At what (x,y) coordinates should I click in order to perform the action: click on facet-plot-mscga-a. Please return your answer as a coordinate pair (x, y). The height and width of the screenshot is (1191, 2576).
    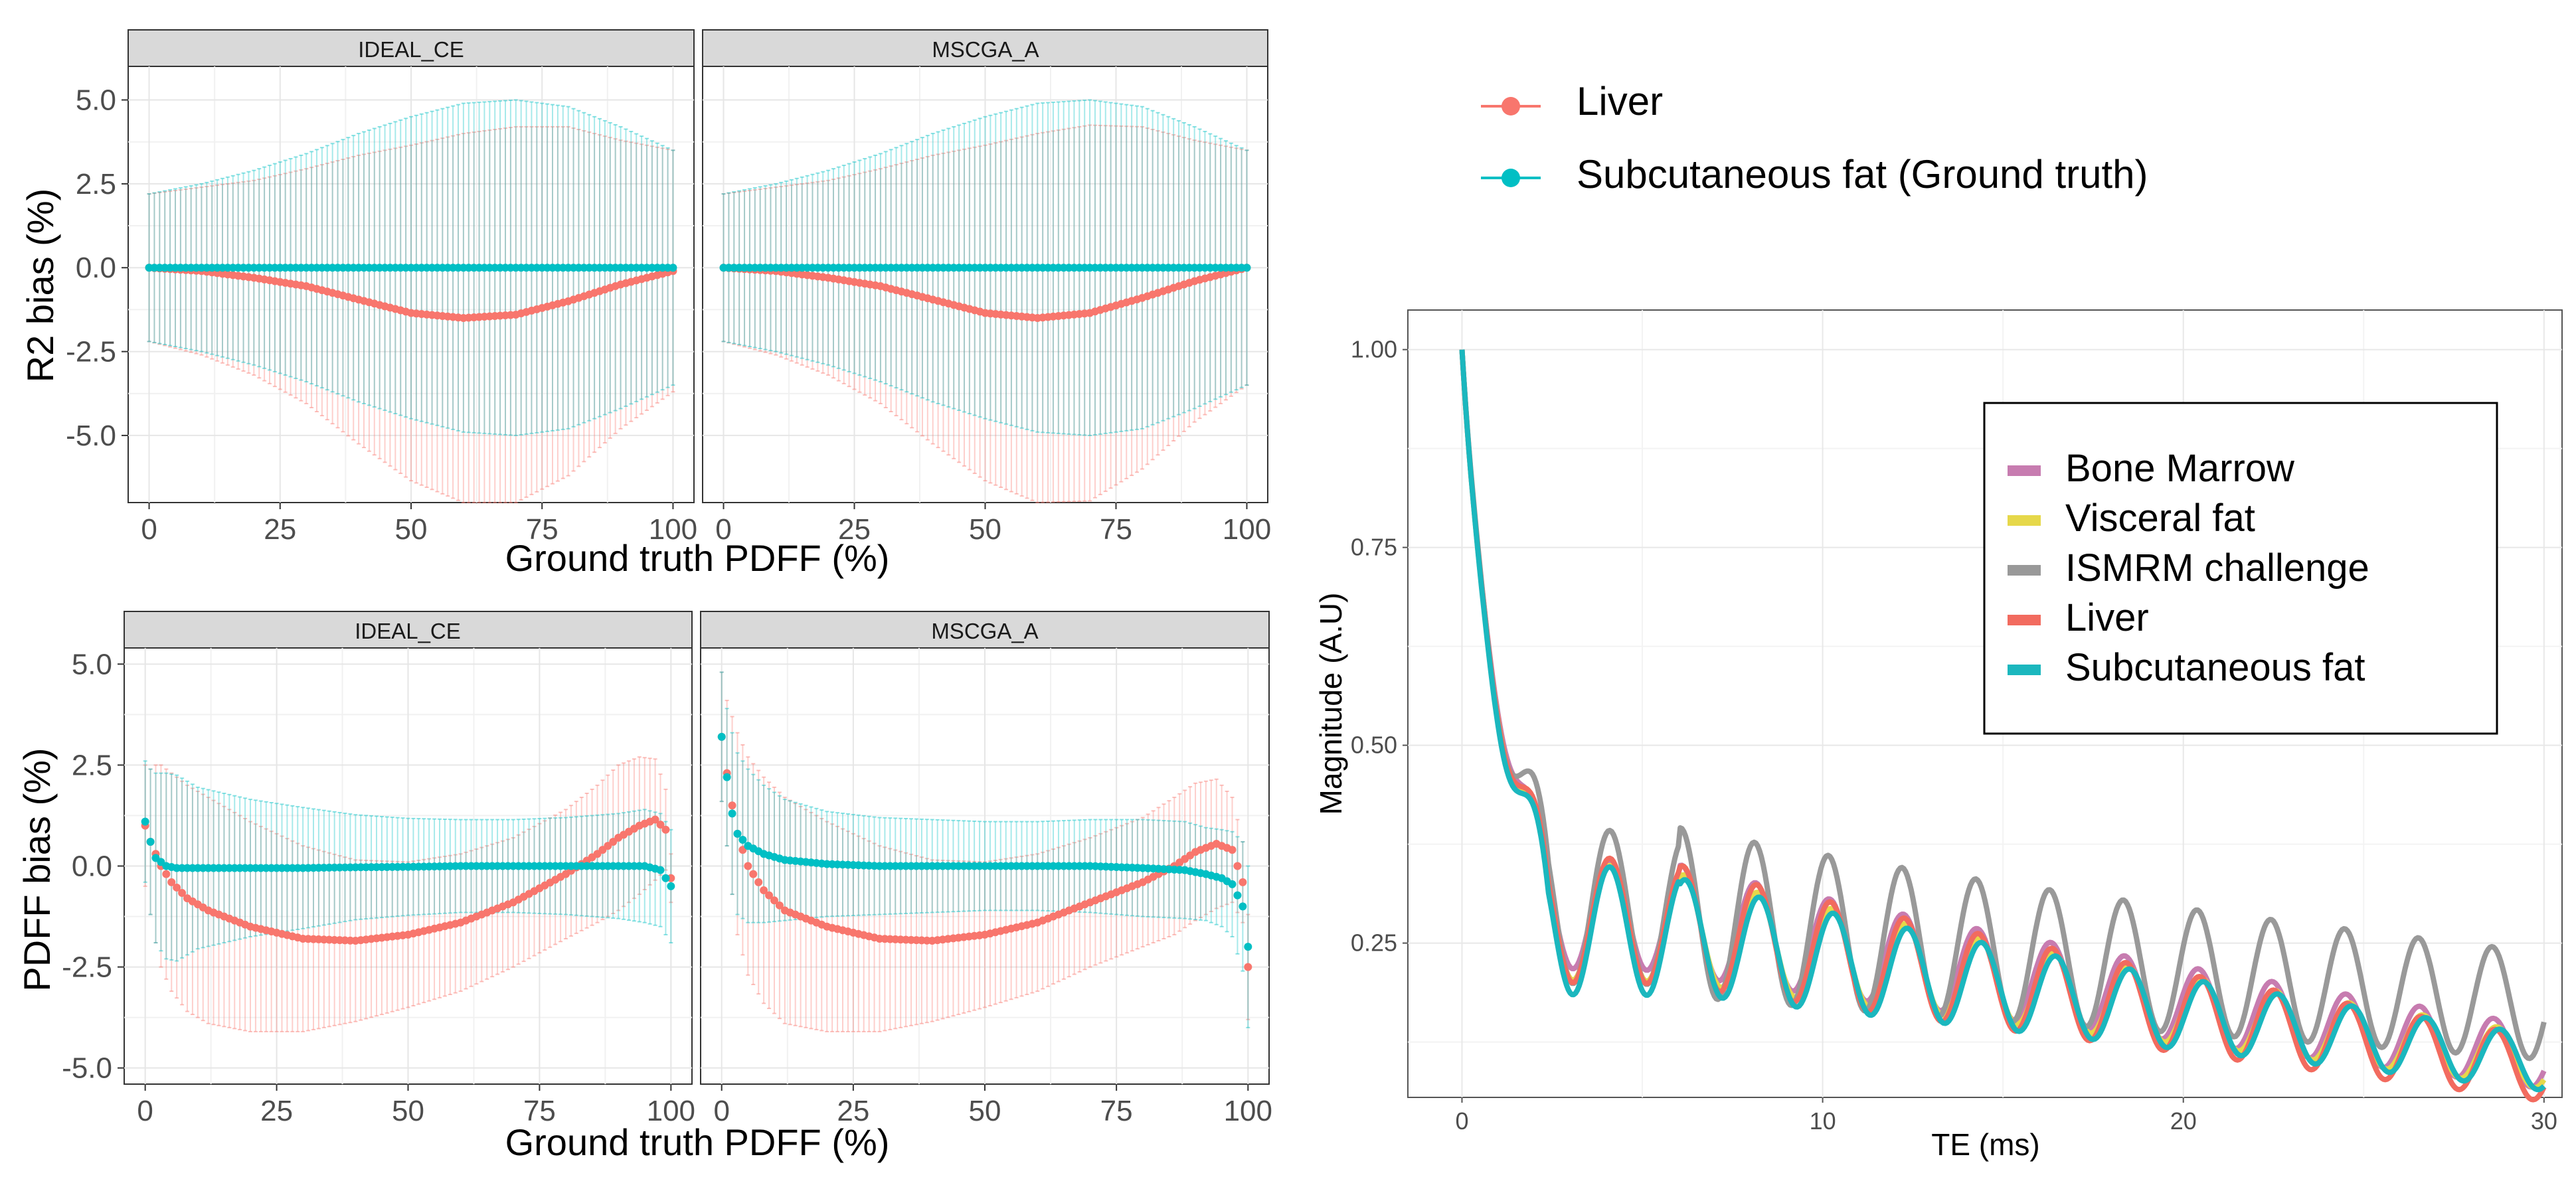
    Looking at the image, I should click on (985, 284).